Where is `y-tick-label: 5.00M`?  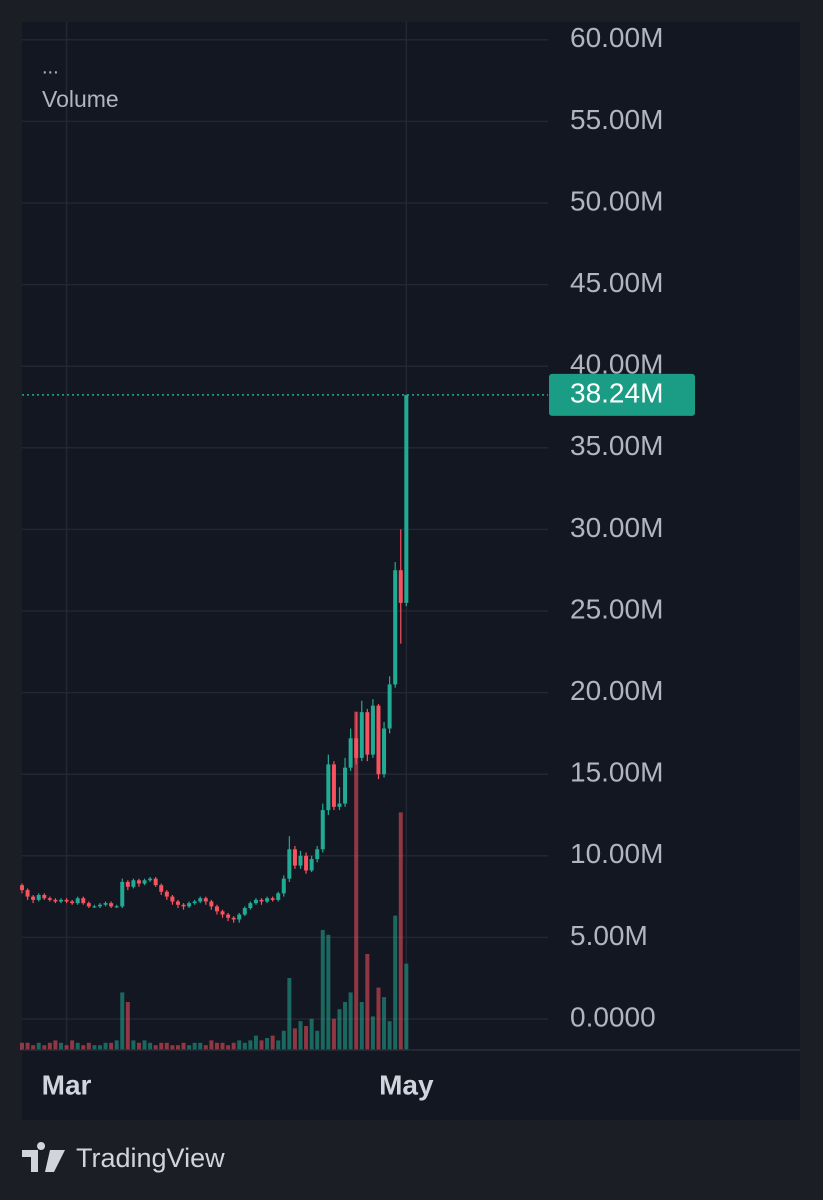
y-tick-label: 5.00M is located at coordinates (609, 935).